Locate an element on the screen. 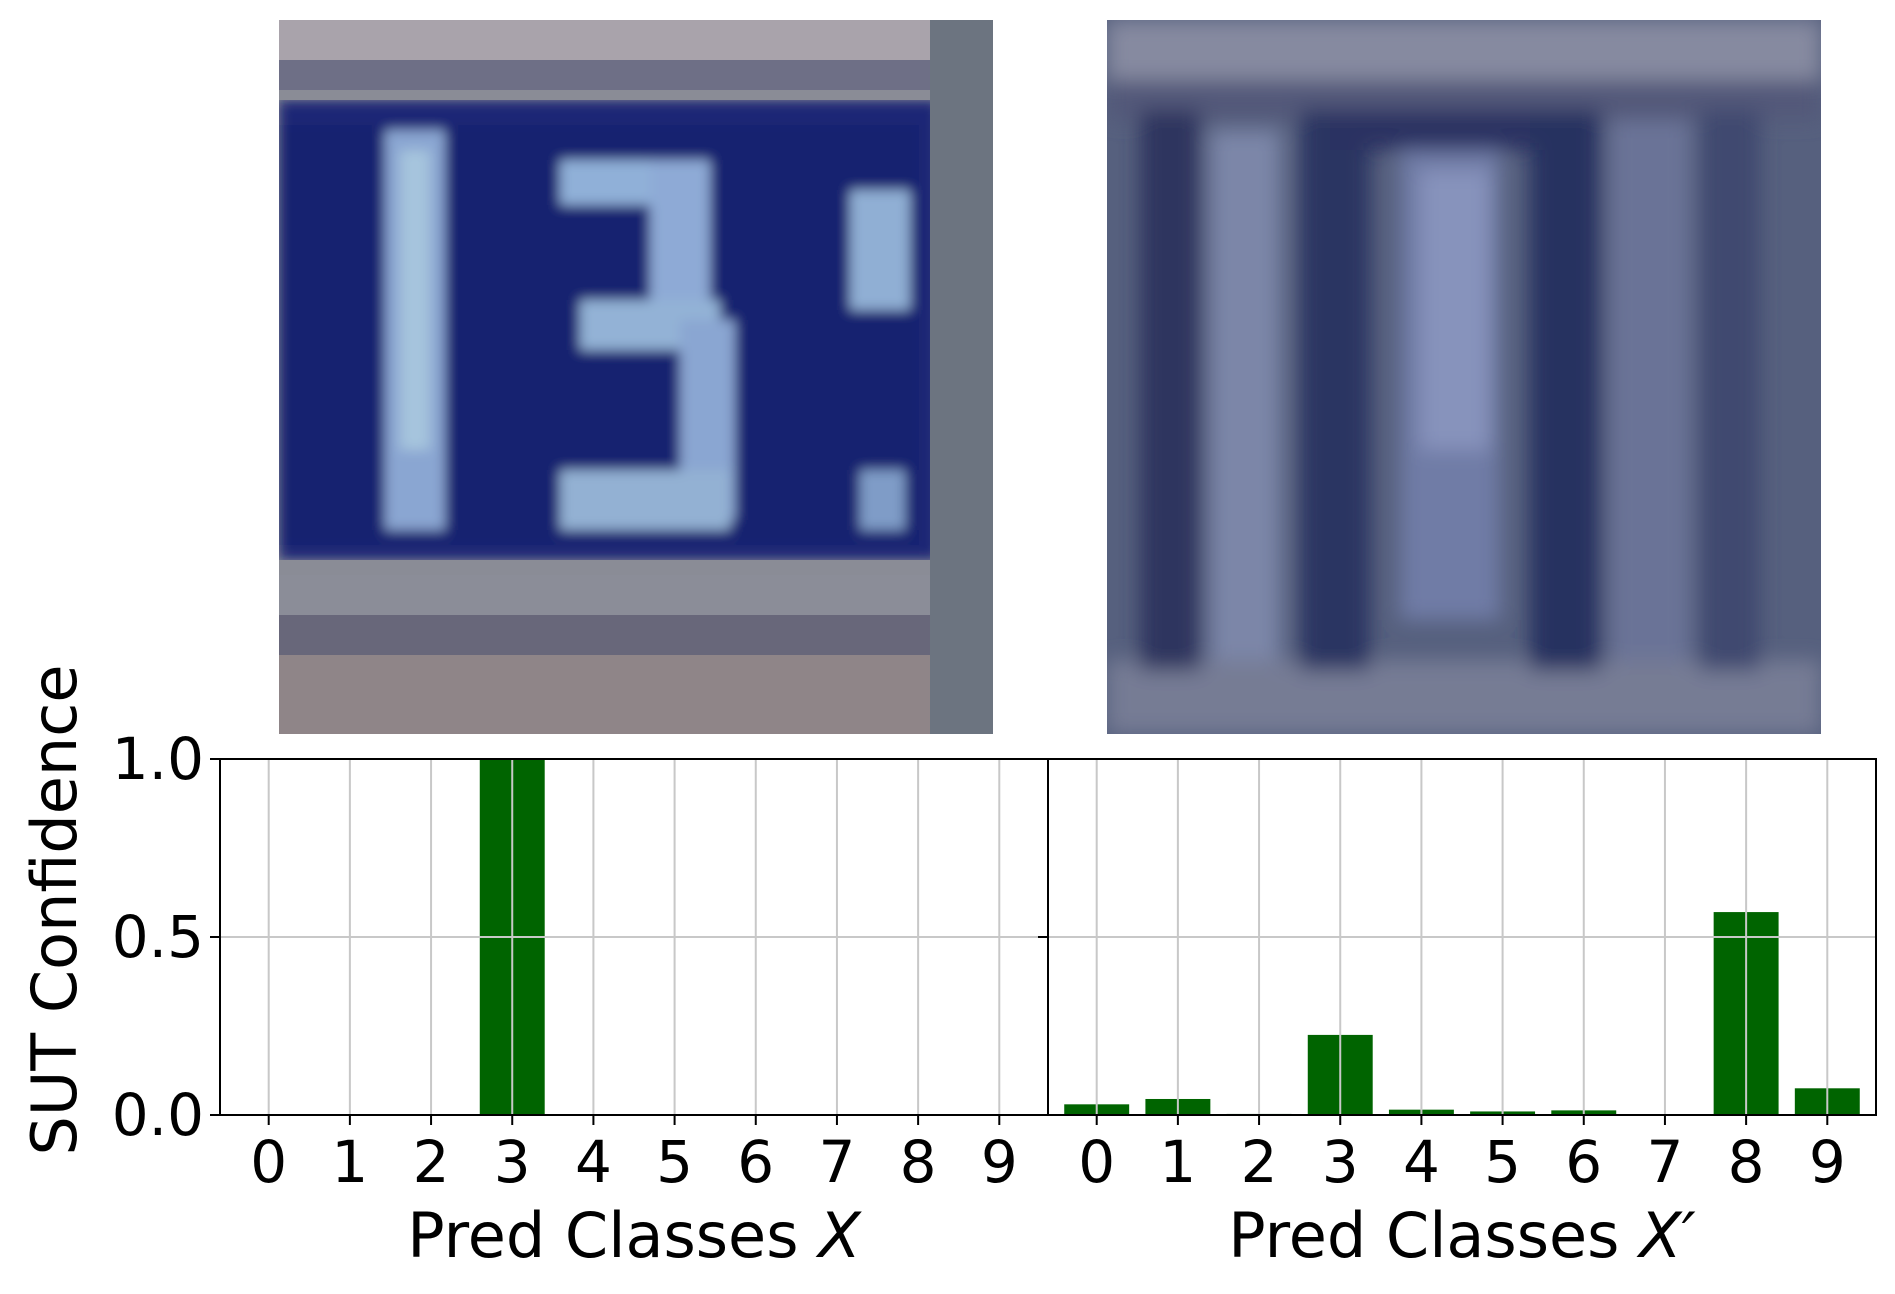  x-axis-label-right: Pred Classes X′ is located at coordinates (1461, 1235).